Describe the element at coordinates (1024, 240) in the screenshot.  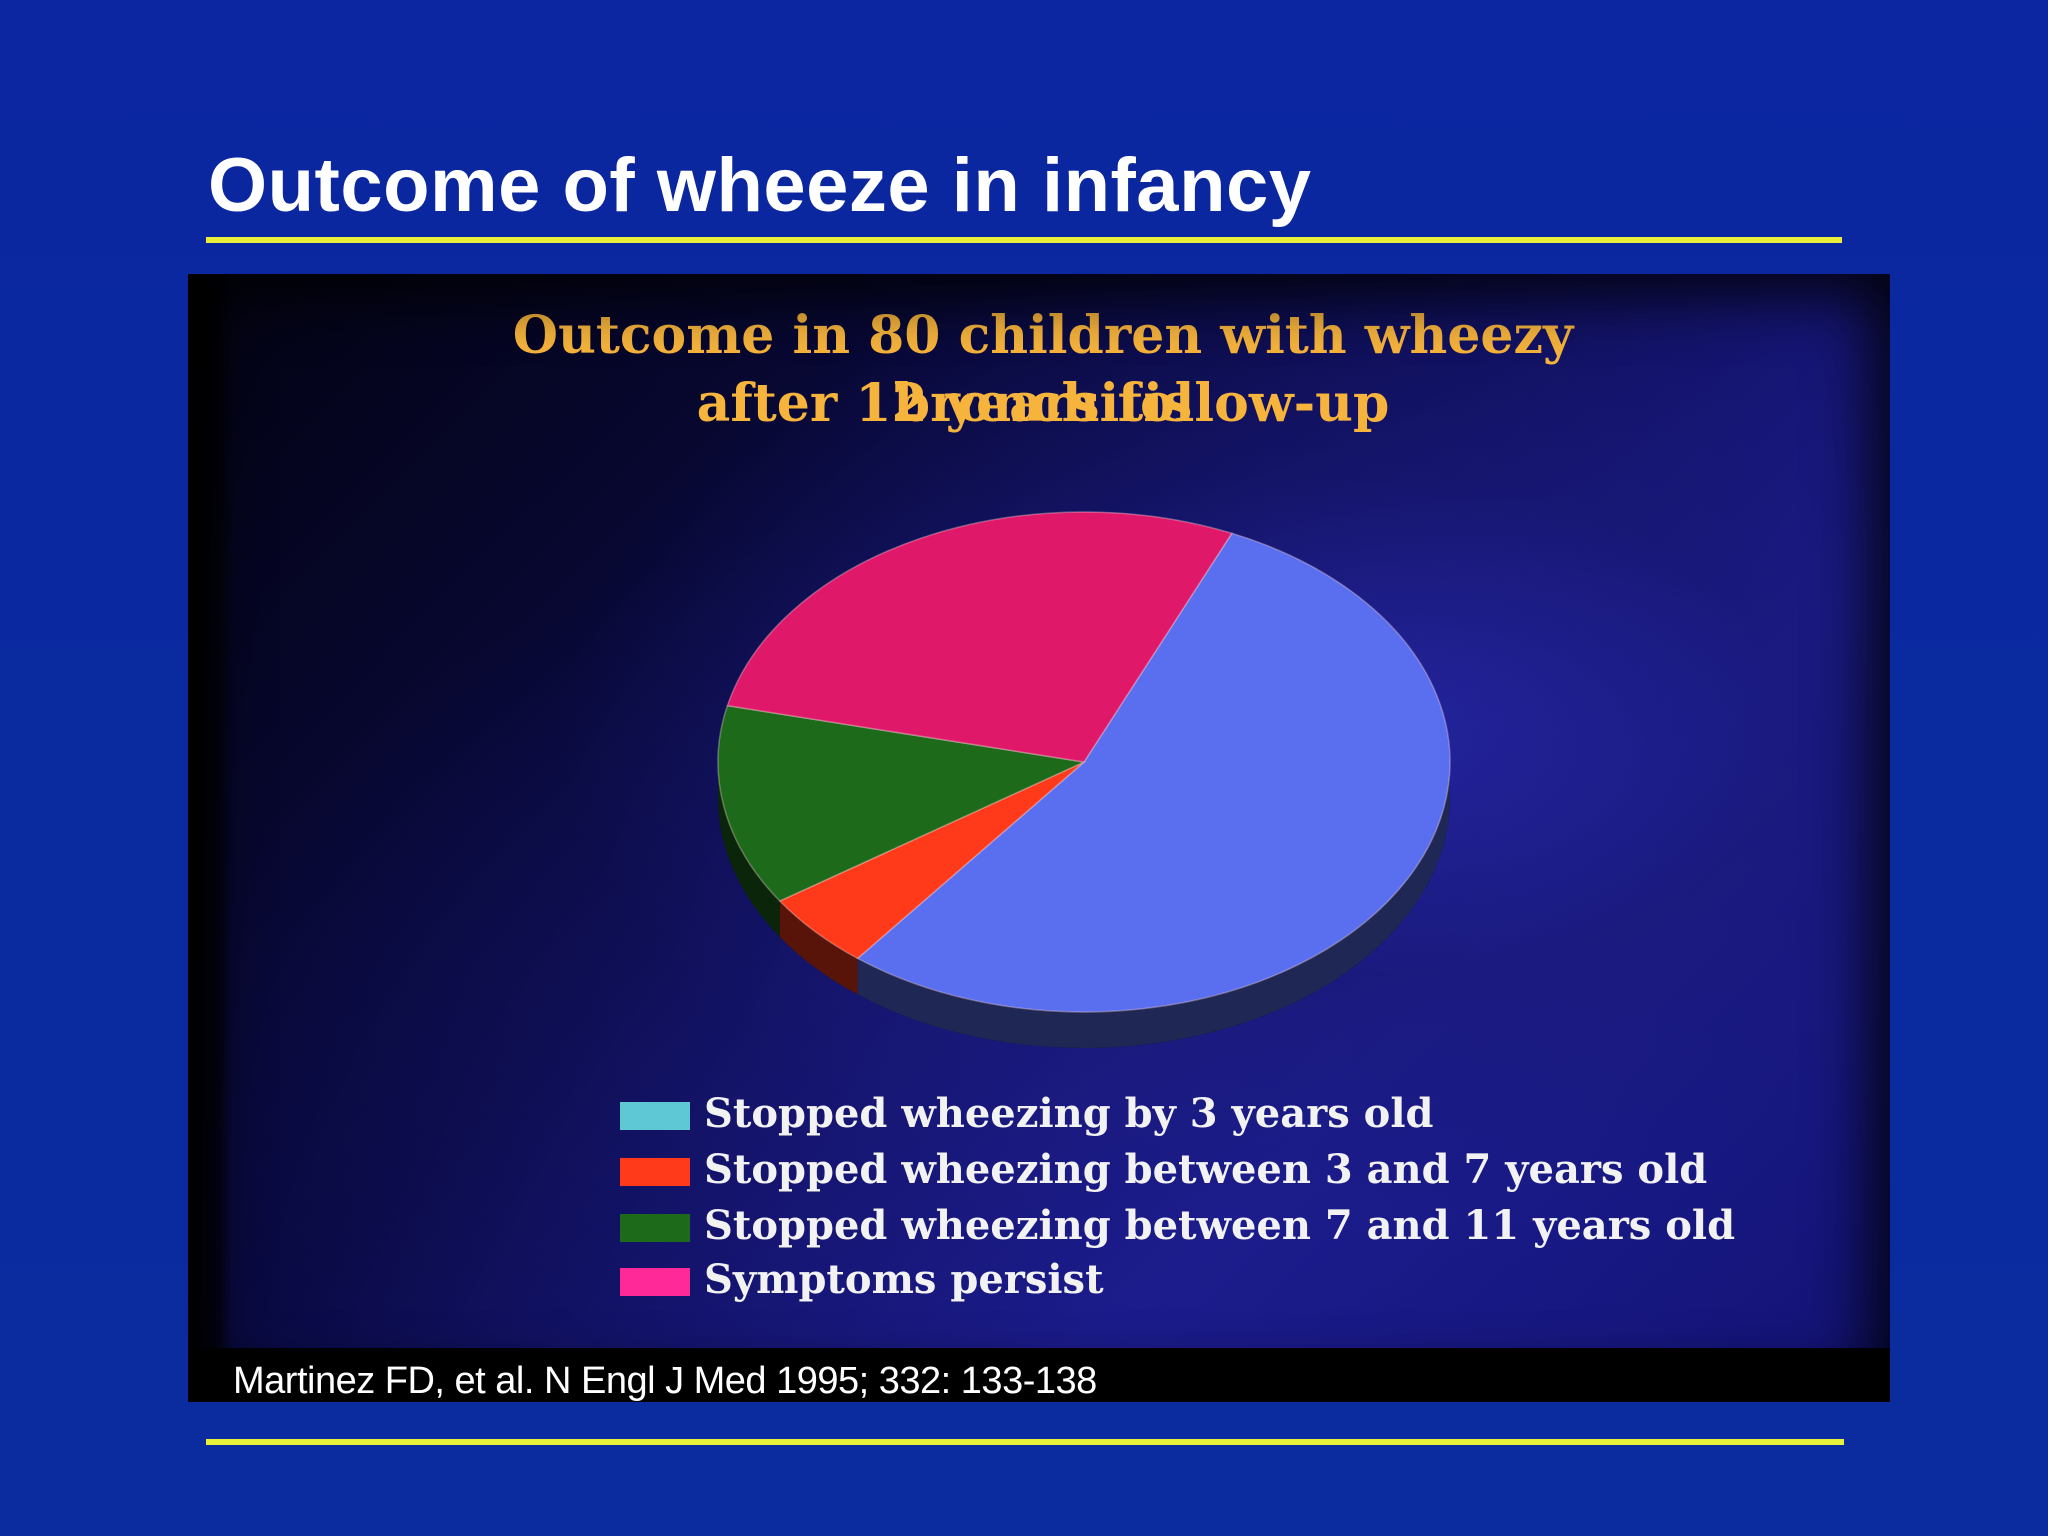
I see `title-underline-rule` at that location.